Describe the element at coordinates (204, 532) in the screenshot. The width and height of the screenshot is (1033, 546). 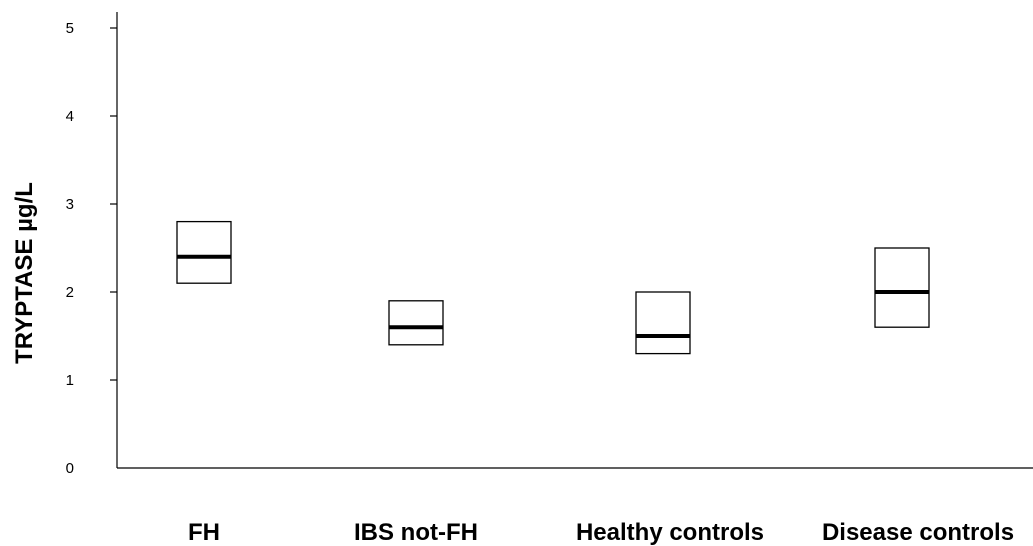
I see `x-category-label-1: FH` at that location.